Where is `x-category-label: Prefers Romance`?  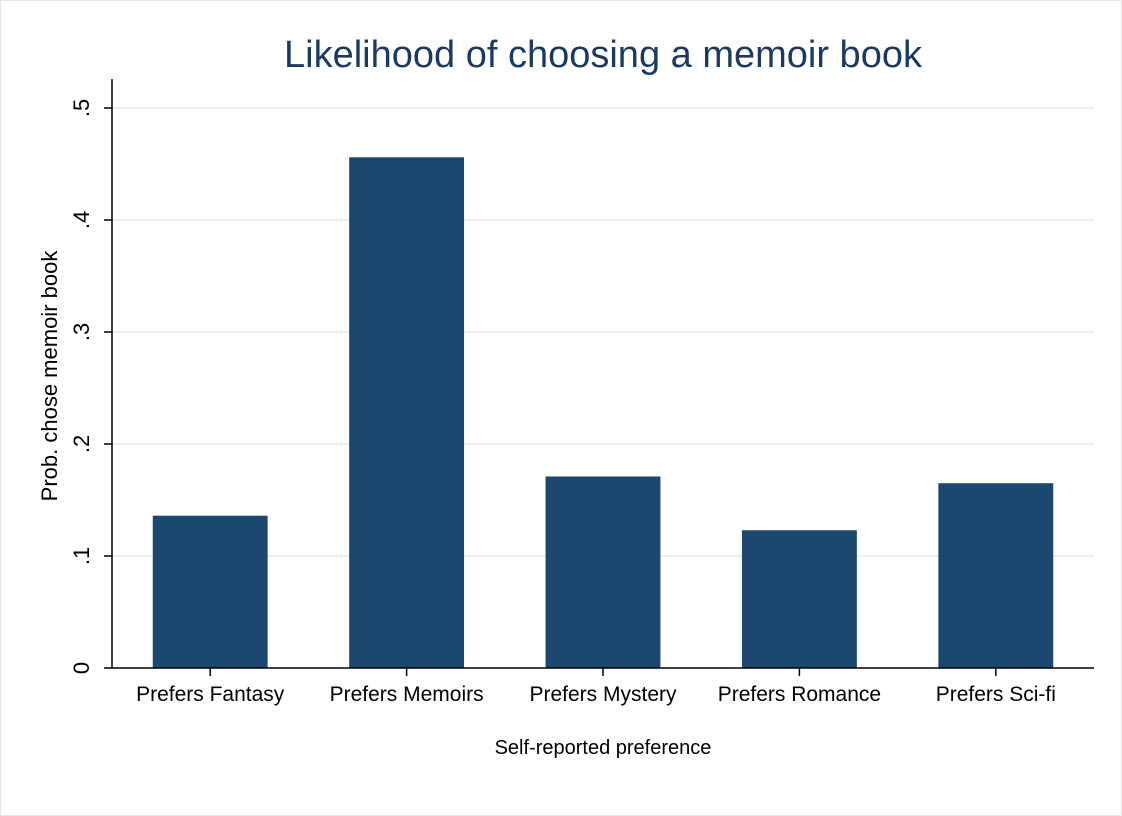 x-category-label: Prefers Romance is located at coordinates (799, 694).